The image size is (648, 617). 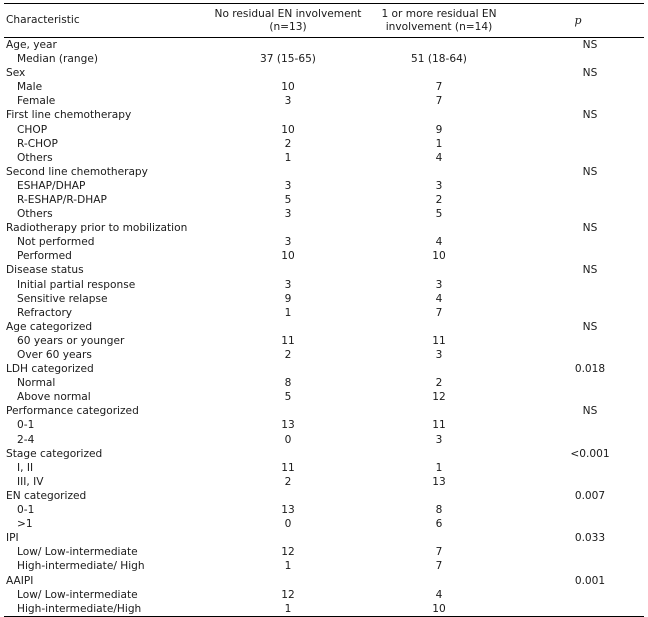 What do you see at coordinates (54, 453) in the screenshot?
I see `row-group-label: Stage categorized` at bounding box center [54, 453].